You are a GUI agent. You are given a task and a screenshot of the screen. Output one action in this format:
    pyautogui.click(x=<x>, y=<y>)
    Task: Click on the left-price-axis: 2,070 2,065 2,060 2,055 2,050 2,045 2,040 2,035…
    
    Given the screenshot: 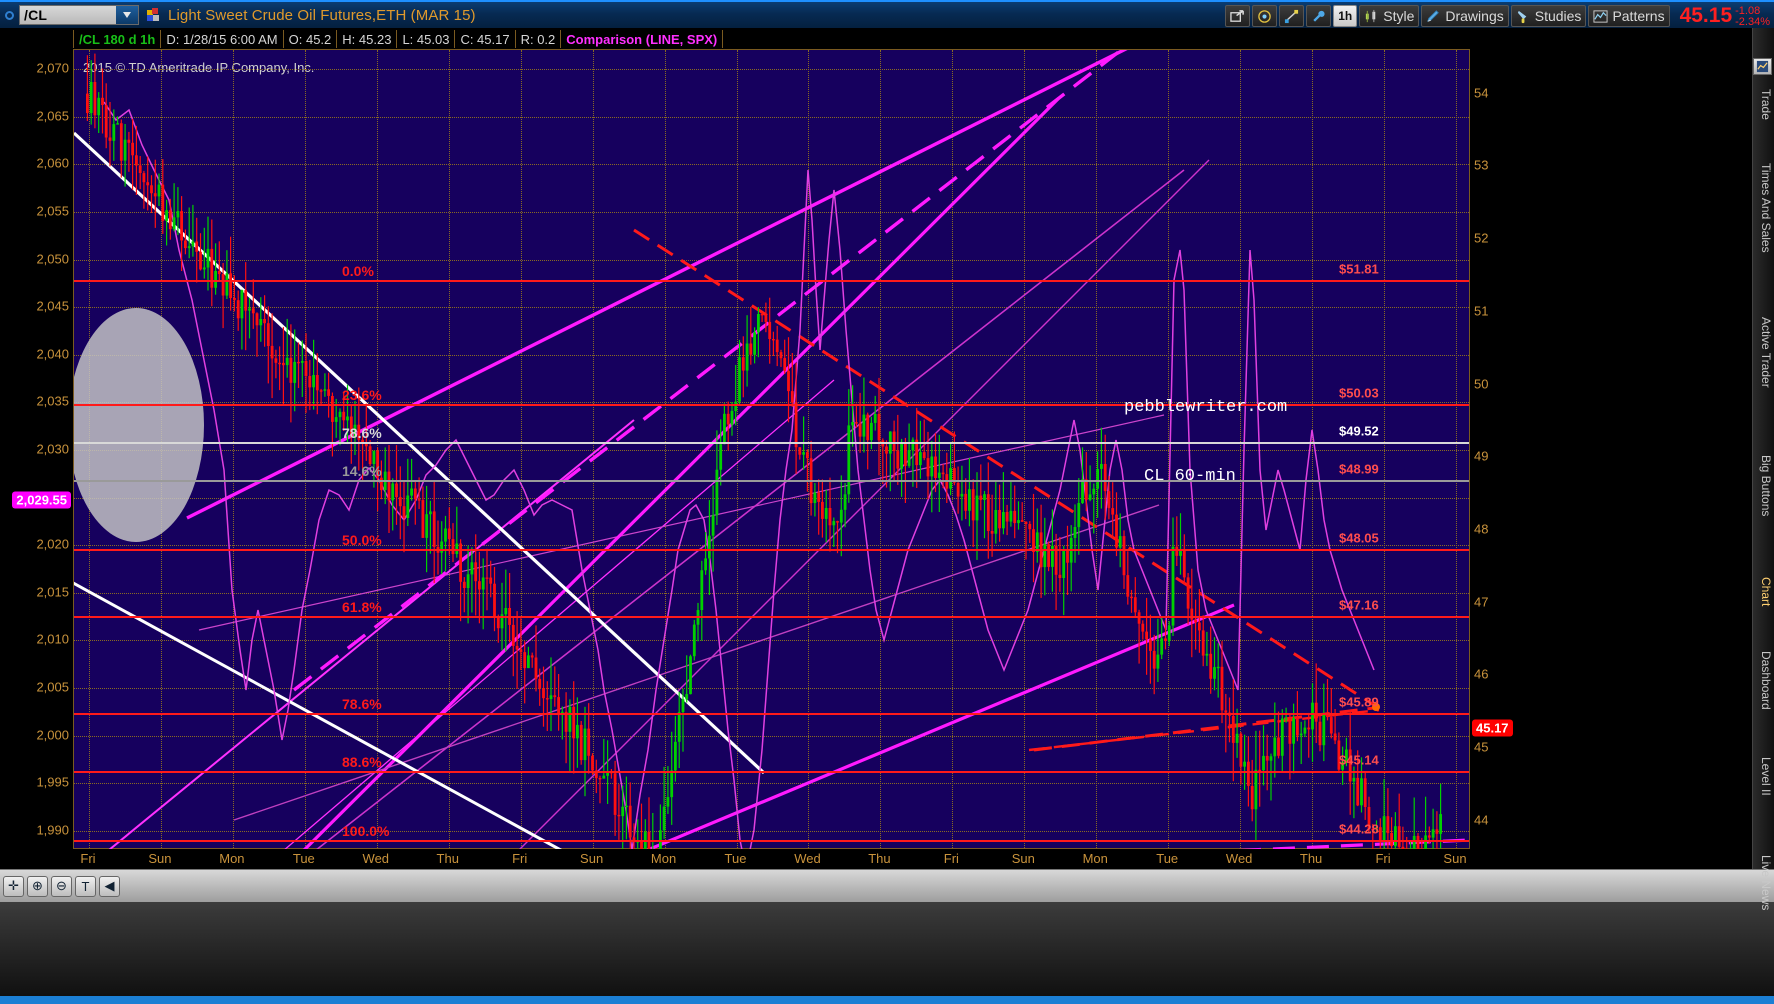 What is the action you would take?
    pyautogui.click(x=36, y=449)
    